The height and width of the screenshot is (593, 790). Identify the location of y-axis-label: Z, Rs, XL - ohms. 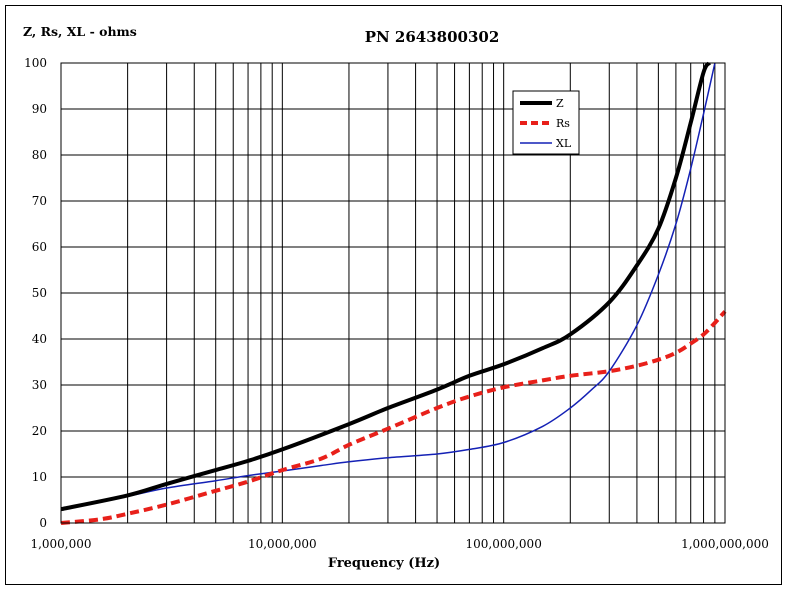
(80, 31).